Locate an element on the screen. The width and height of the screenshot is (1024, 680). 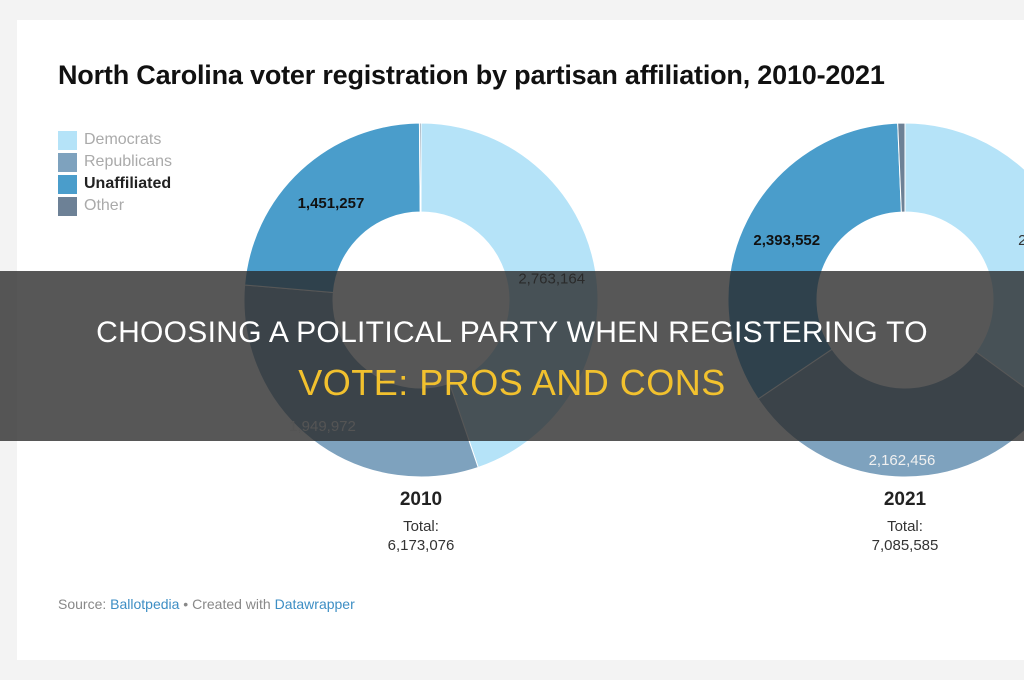
data-label-2021-unaffiliated: 2,393,552 is located at coordinates (786, 240).